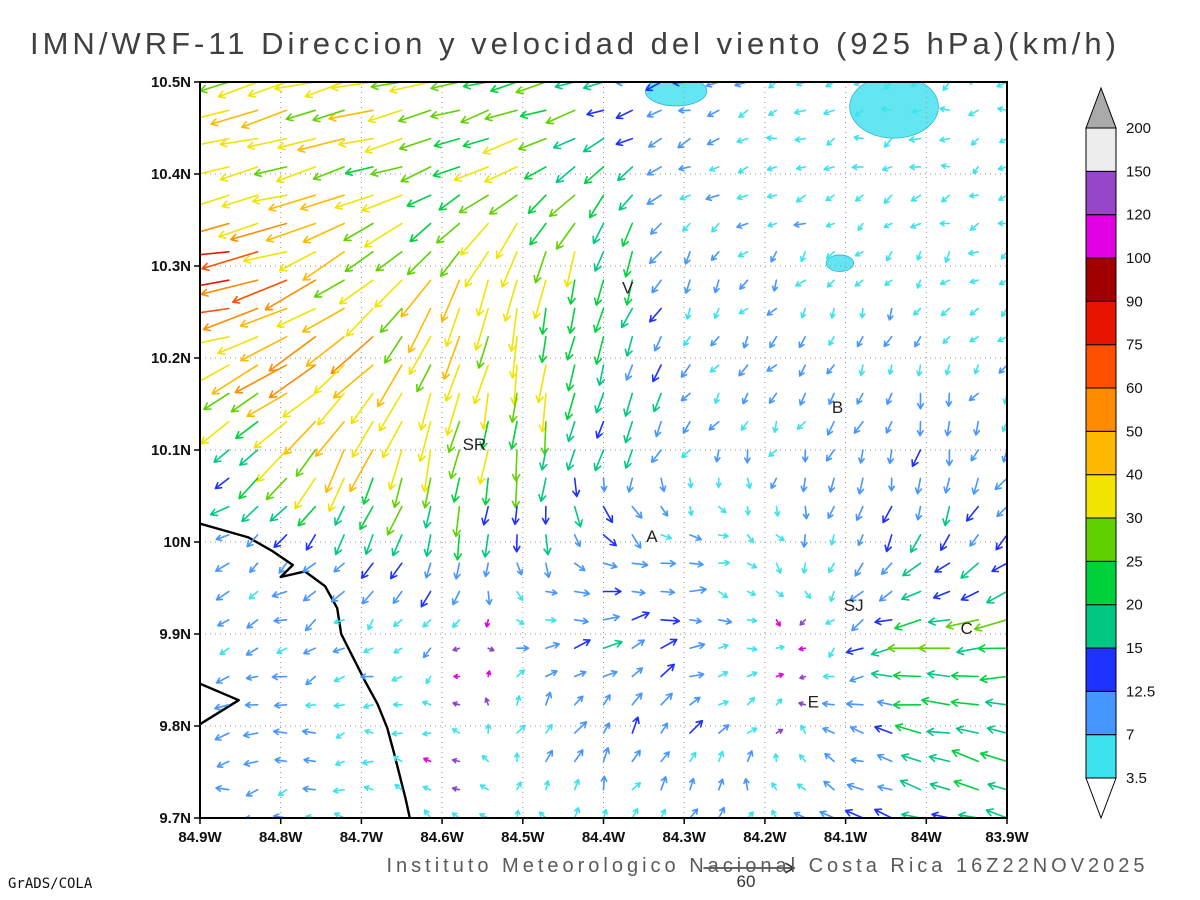 This screenshot has width=1200, height=900. I want to click on y-tick-label: 10.2N, so click(171, 358).